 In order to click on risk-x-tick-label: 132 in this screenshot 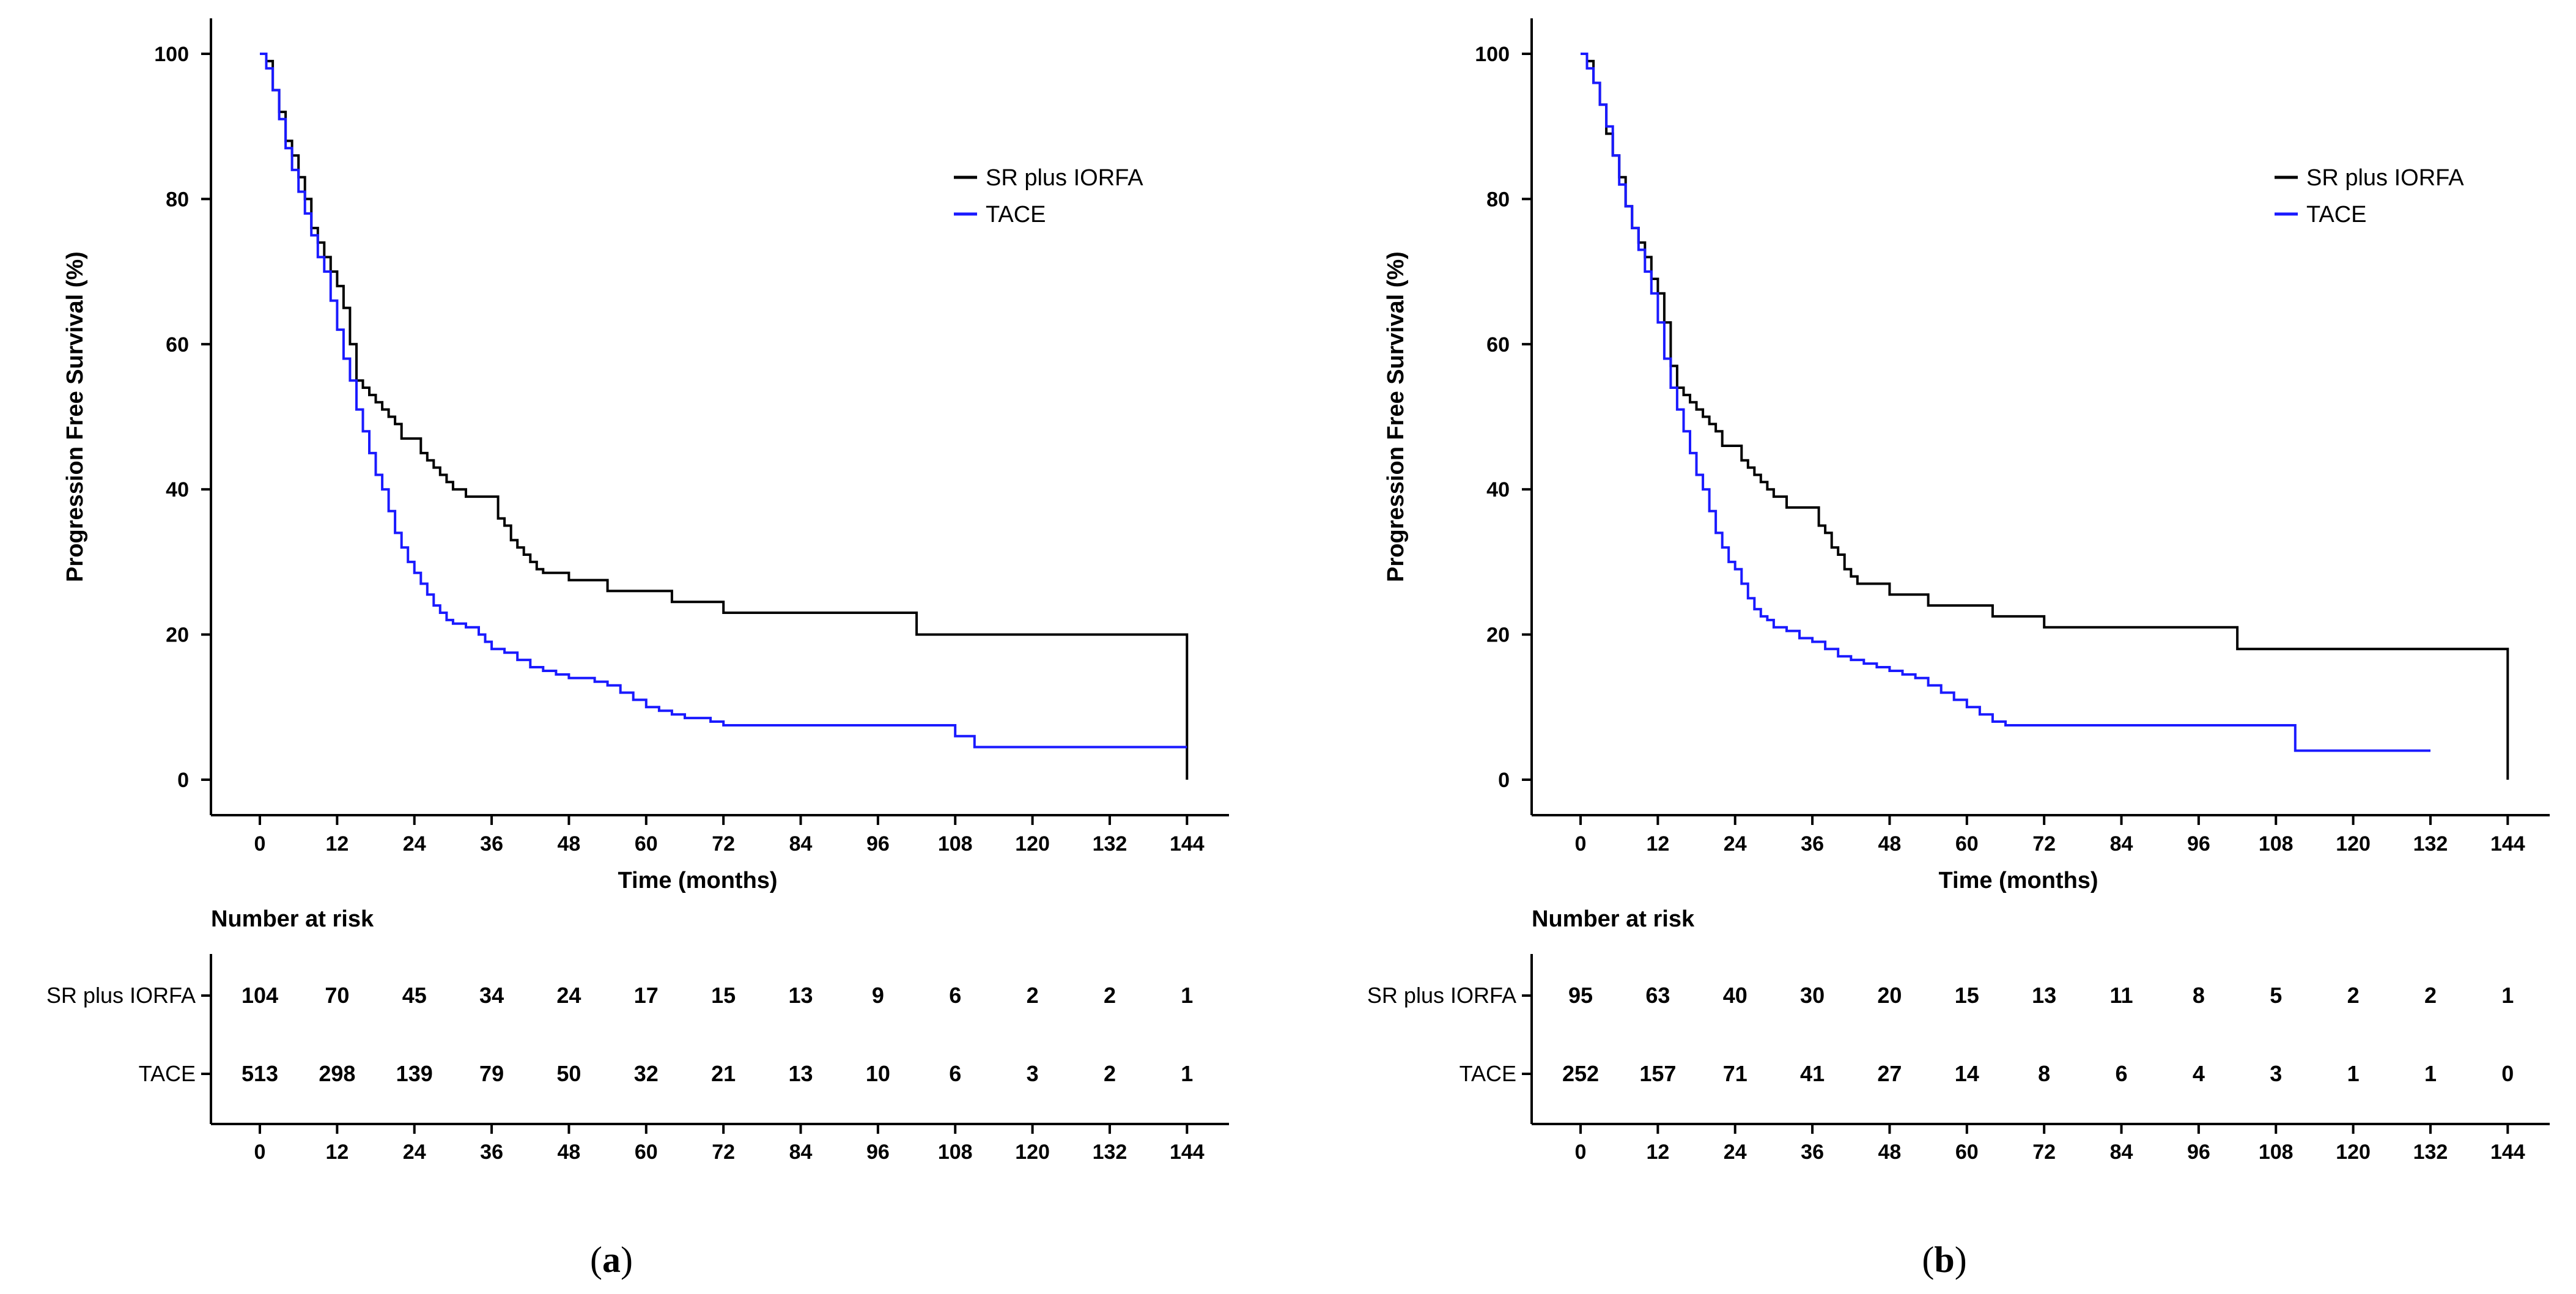, I will do `click(1110, 1152)`.